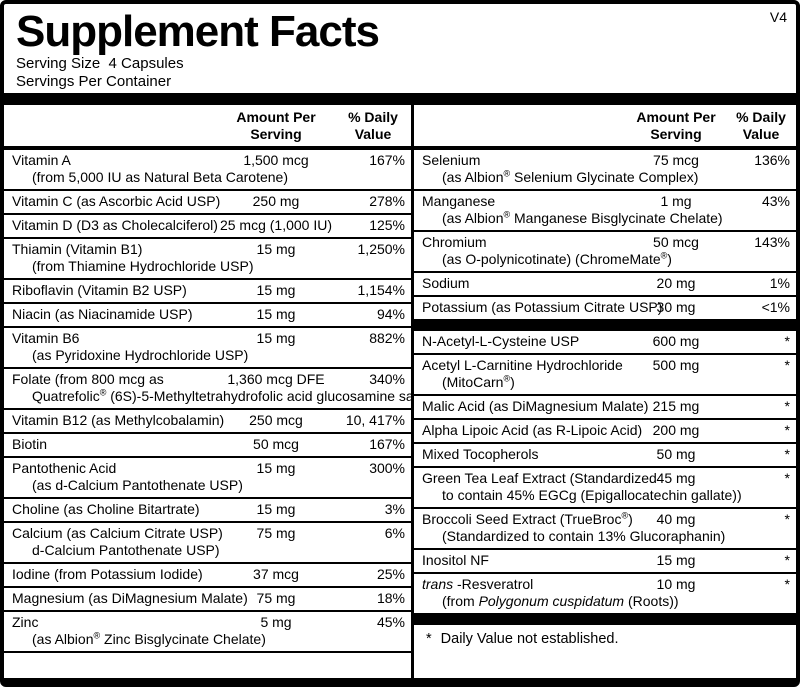  What do you see at coordinates (30, 444) in the screenshot?
I see `ingredient-name: Biotin` at bounding box center [30, 444].